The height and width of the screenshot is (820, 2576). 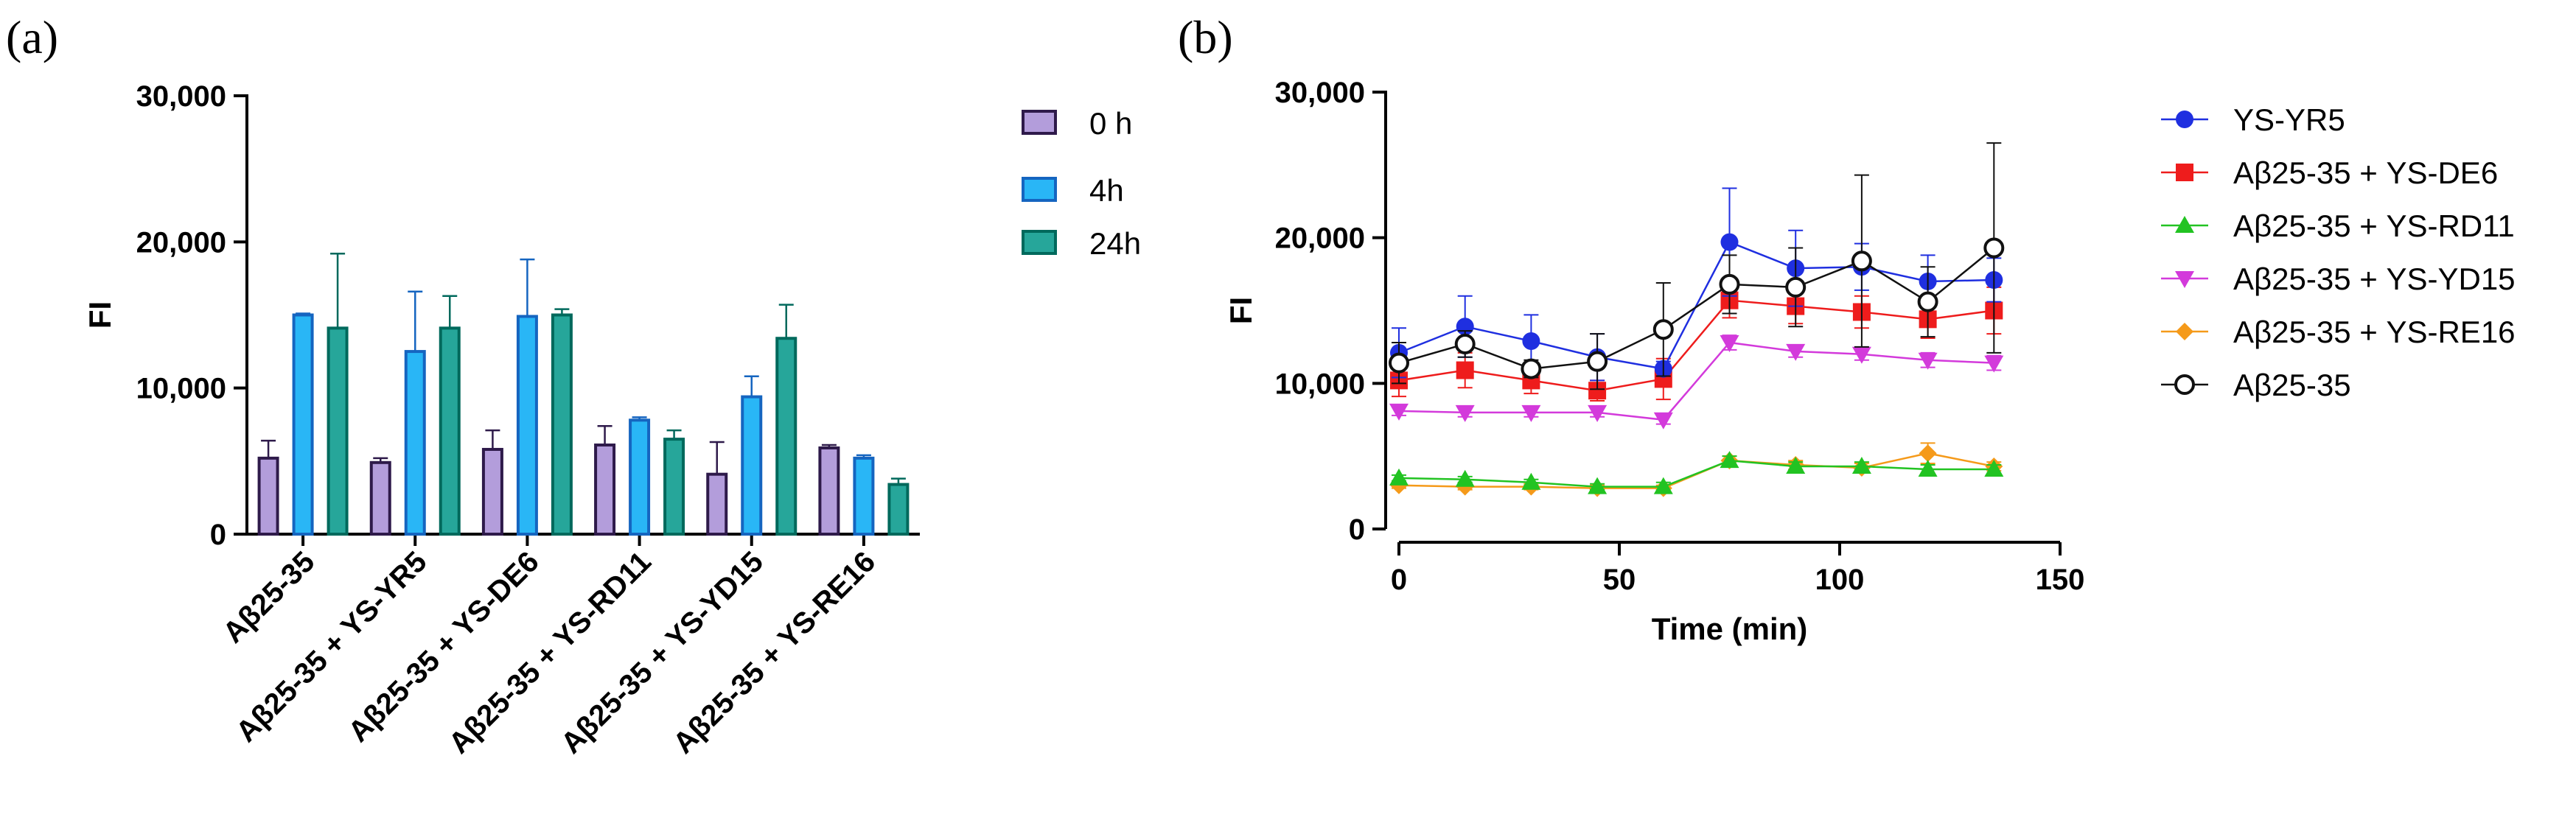 What do you see at coordinates (2374, 226) in the screenshot?
I see `legend-entry-label: Aβ25-35 + YS-RD11` at bounding box center [2374, 226].